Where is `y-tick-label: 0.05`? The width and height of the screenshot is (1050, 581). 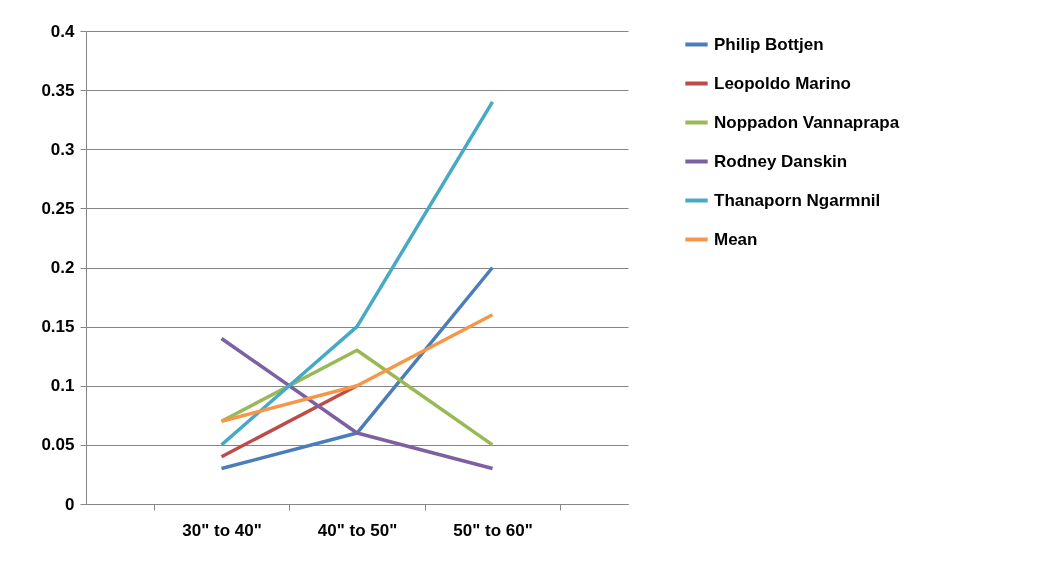
y-tick-label: 0.05 is located at coordinates (58, 445).